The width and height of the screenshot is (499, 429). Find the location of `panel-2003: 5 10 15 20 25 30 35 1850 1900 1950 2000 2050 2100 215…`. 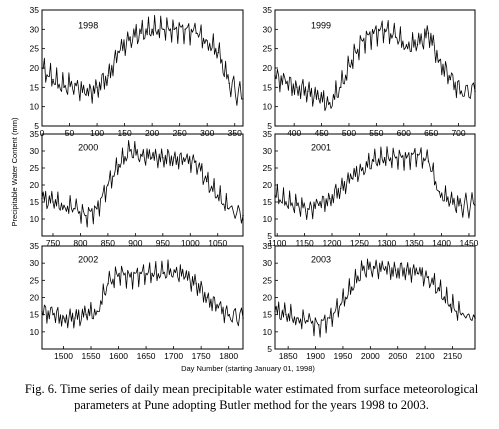

panel-2003: 5 10 15 20 25 30 35 1850 1900 1950 2000 2050 2100 215… is located at coordinates (369, 301).